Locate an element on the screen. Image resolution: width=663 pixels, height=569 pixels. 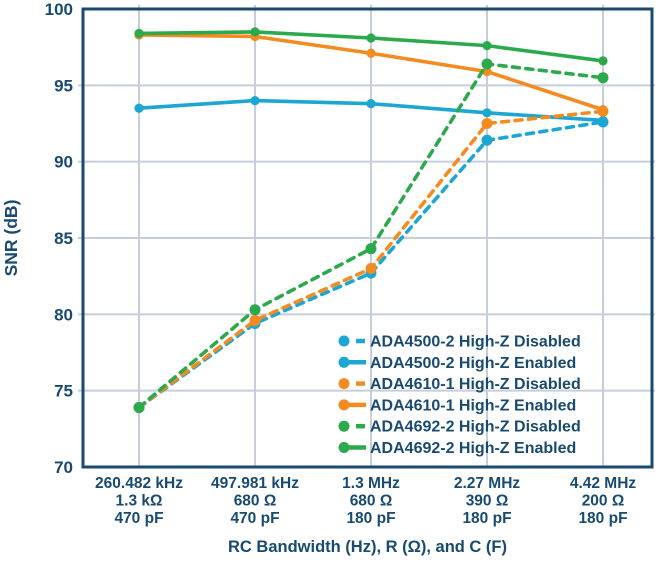
legend-label: ADA4500-2 High-Z Disabled is located at coordinates (475, 342).